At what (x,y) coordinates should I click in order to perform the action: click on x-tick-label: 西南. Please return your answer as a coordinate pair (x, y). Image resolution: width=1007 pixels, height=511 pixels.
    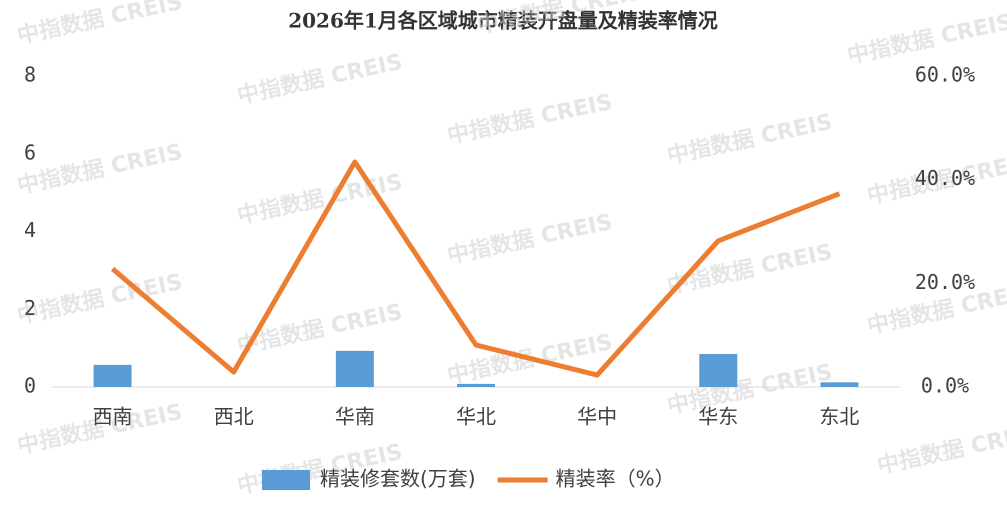
    Looking at the image, I should click on (113, 417).